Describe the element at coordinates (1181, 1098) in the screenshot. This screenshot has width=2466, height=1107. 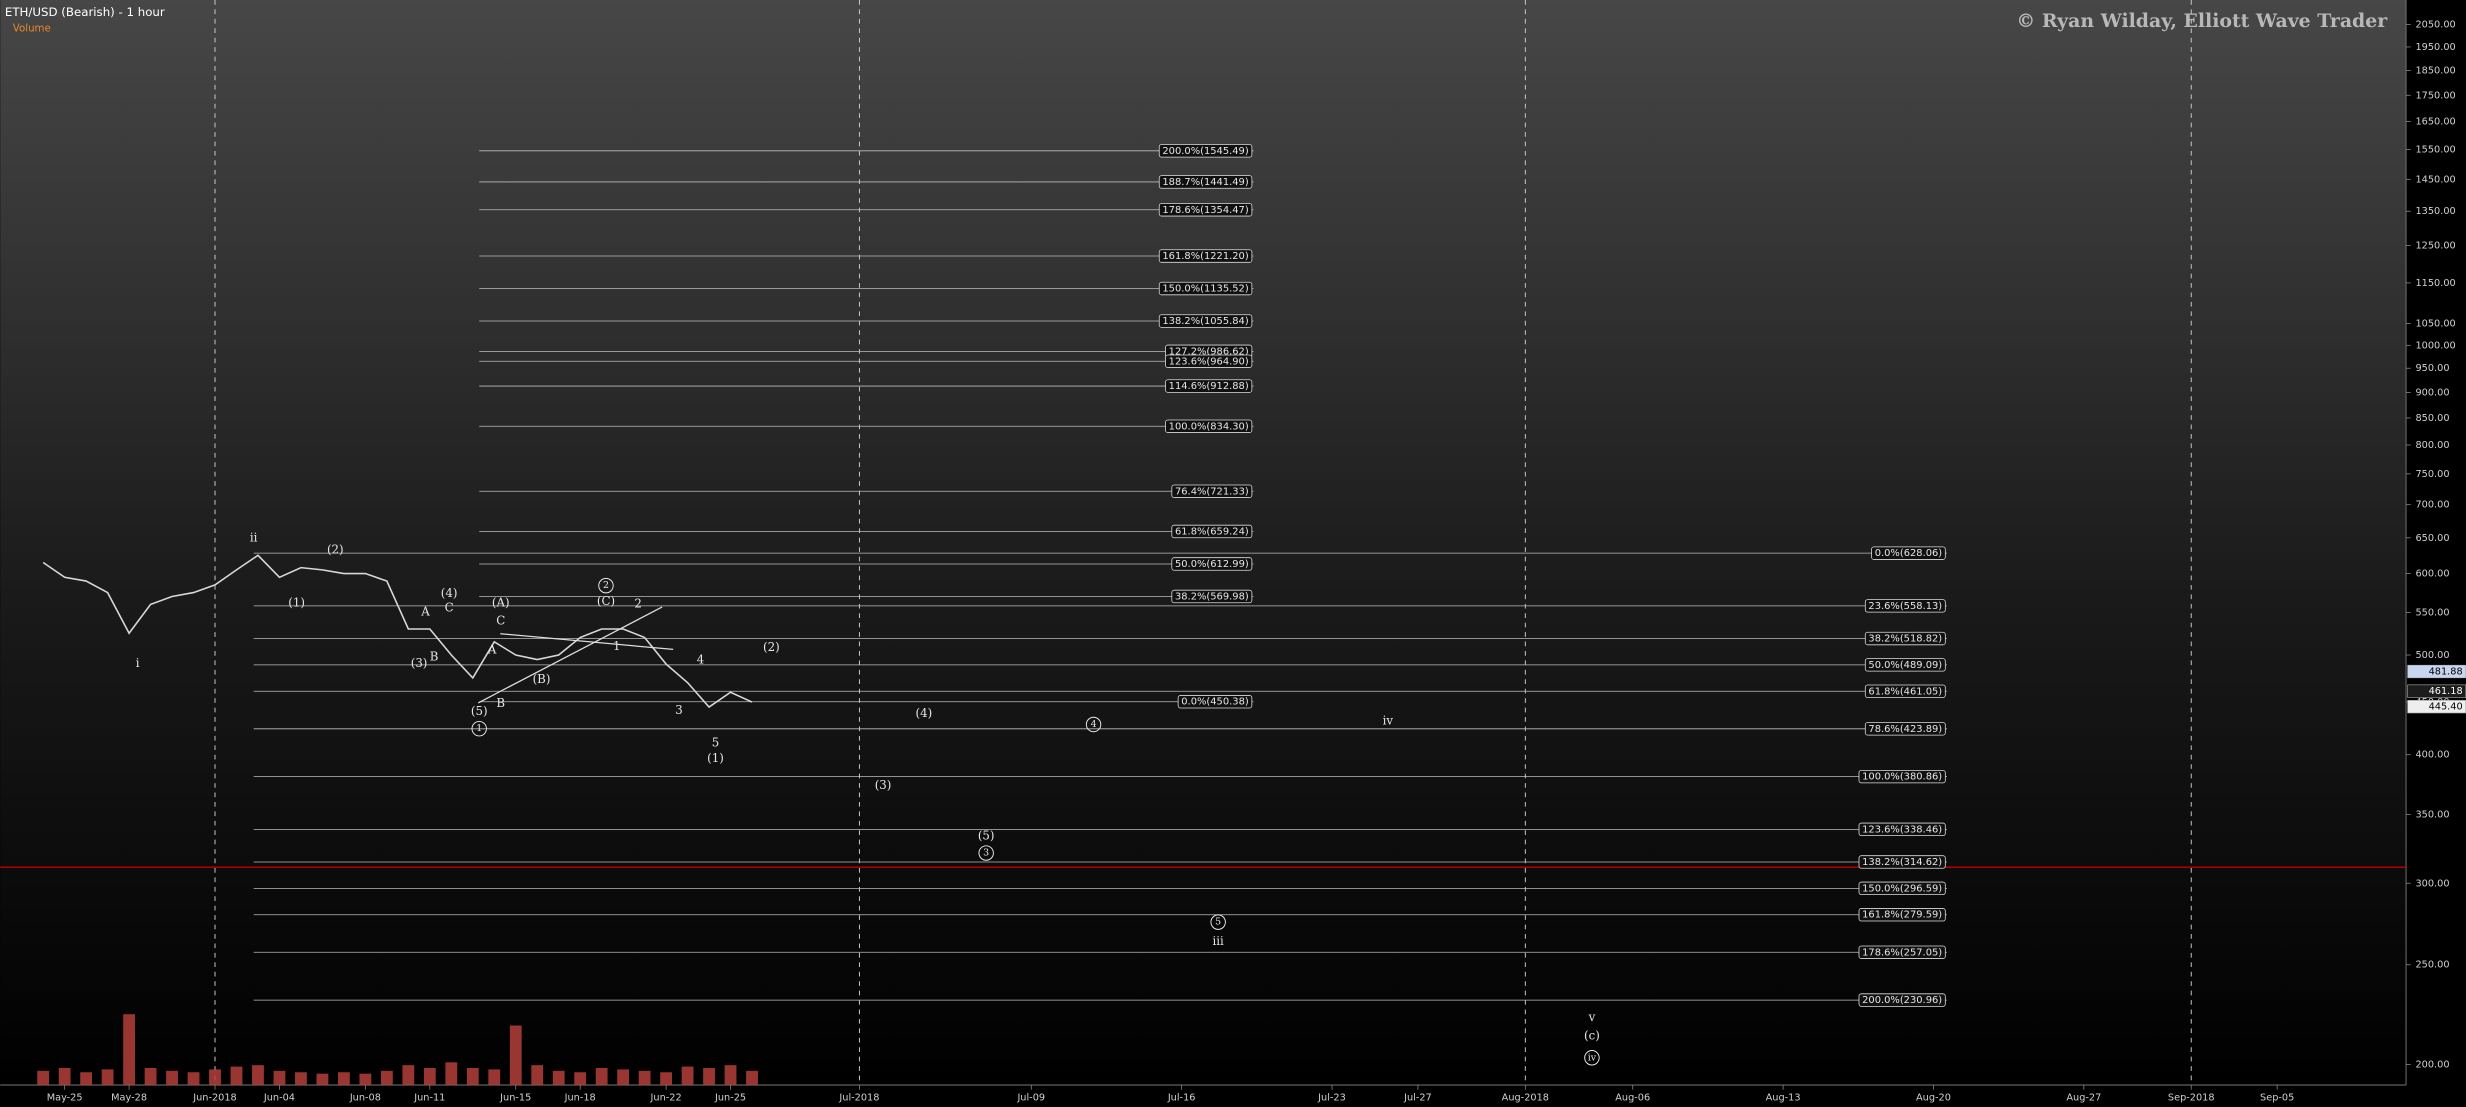
I see `x-tick-label: Jul-16` at that location.